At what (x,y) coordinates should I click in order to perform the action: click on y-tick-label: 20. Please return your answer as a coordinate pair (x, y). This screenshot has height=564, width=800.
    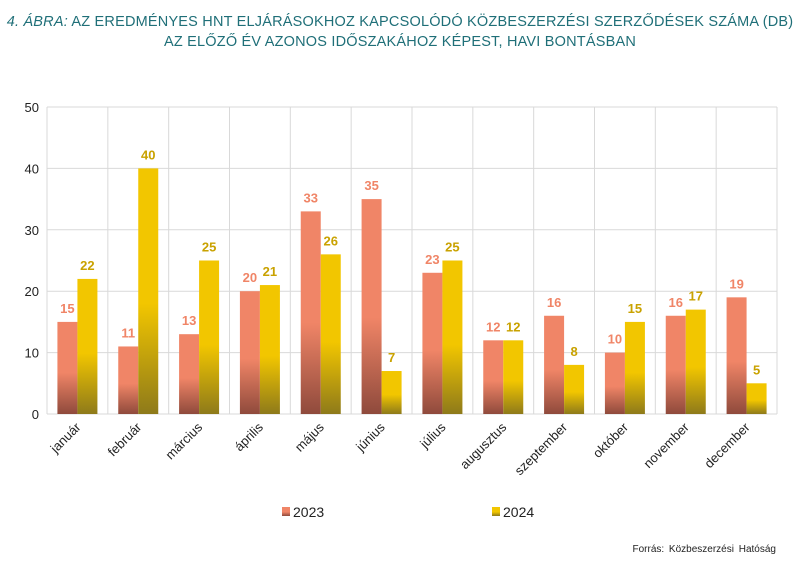
    Looking at the image, I should click on (32, 291).